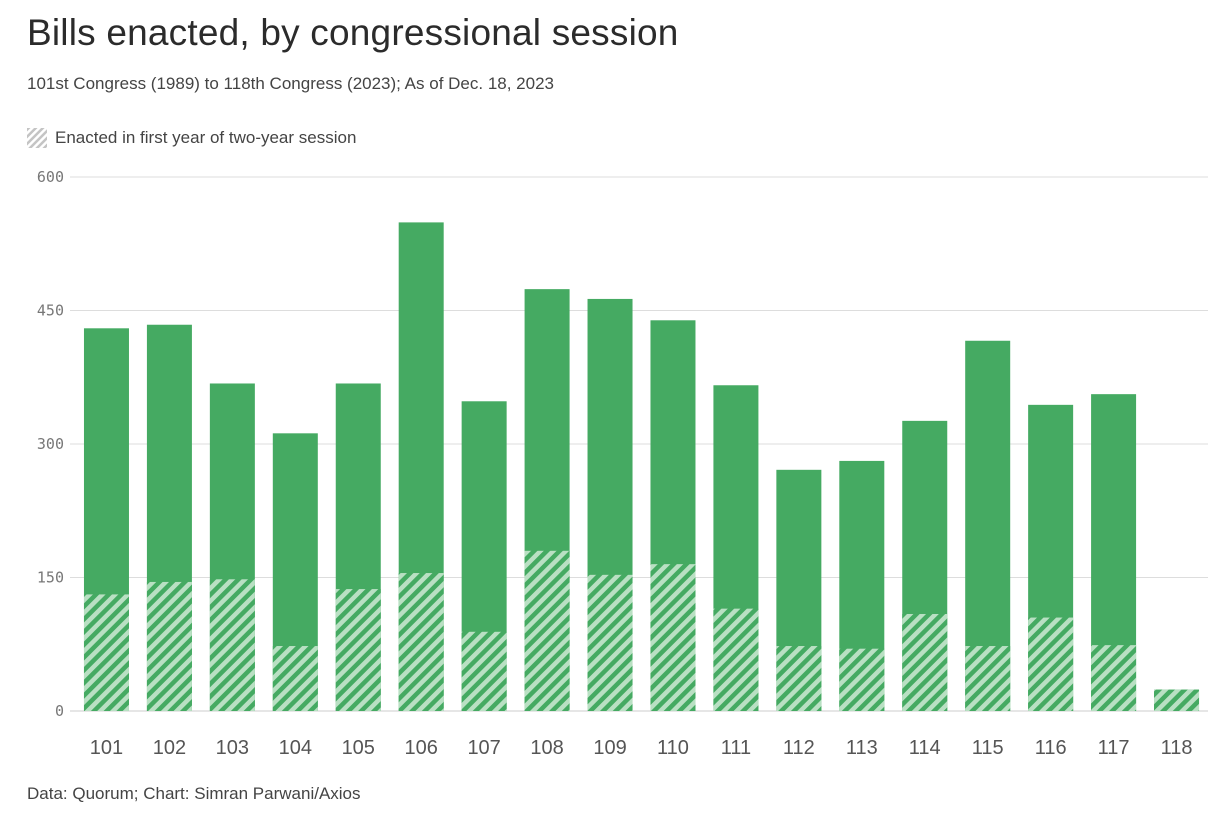 Image resolution: width=1216 pixels, height=832 pixels. I want to click on x-tick-label-101: 101, so click(106, 748).